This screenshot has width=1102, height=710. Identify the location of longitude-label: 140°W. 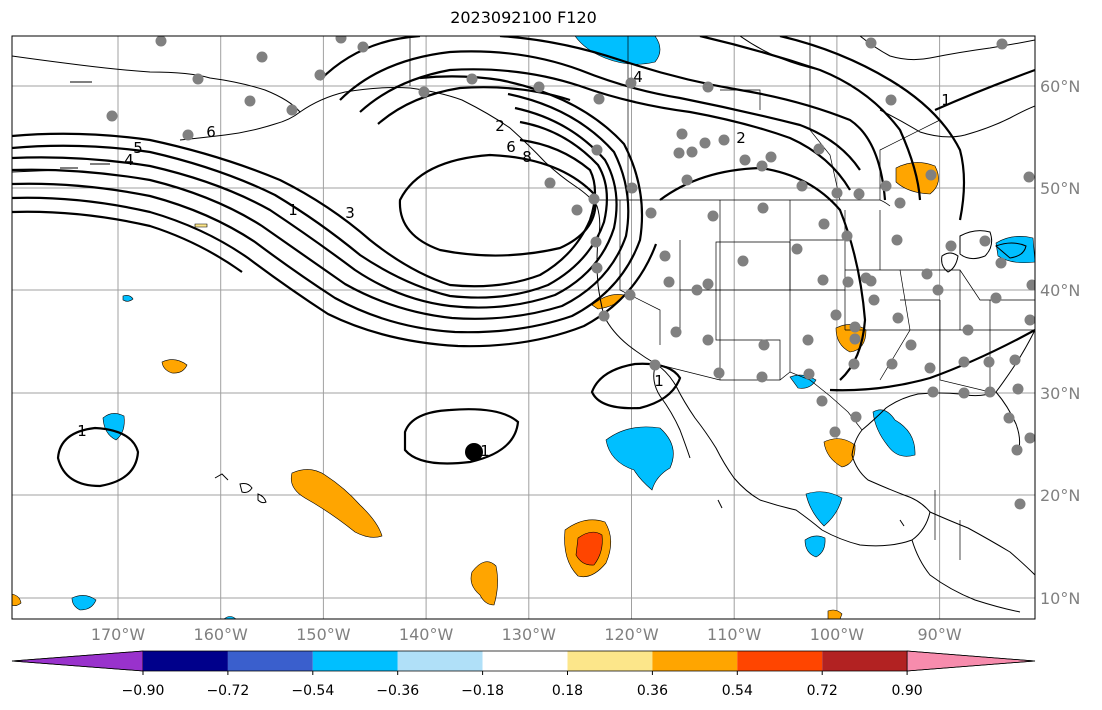
(426, 634).